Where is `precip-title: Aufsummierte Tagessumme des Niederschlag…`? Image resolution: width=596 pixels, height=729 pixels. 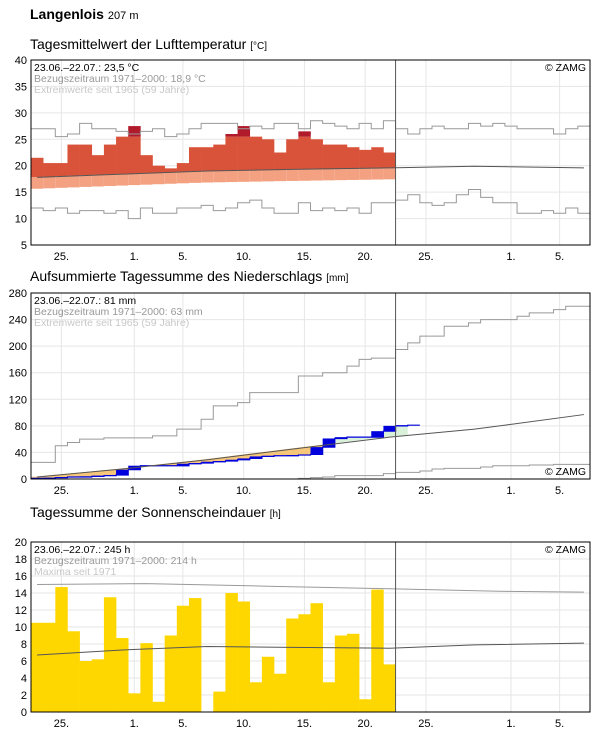
precip-title: Aufsummierte Tagessumme des Niederschlag… is located at coordinates (189, 276).